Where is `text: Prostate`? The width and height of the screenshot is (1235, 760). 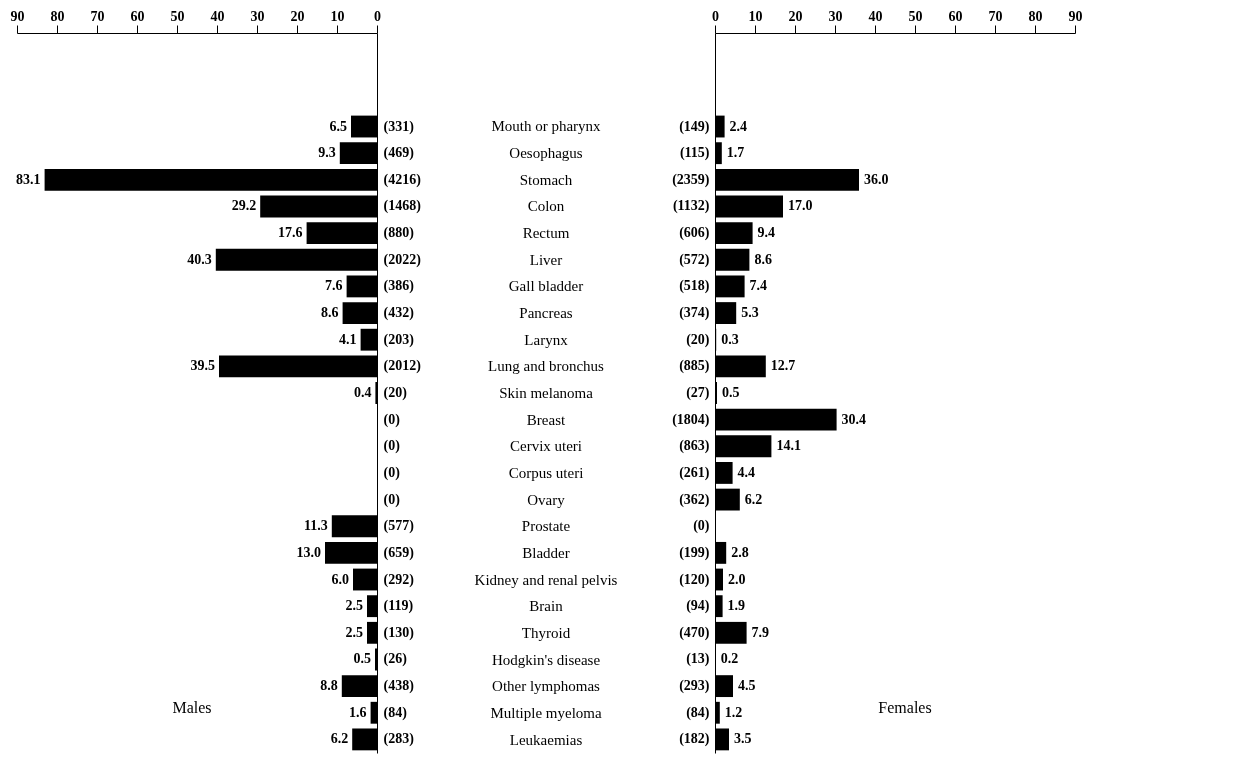 text: Prostate is located at coordinates (546, 526).